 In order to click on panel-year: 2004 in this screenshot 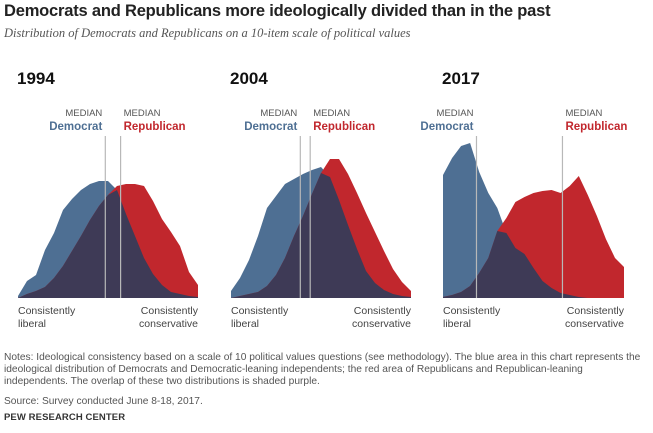, I will do `click(249, 78)`.